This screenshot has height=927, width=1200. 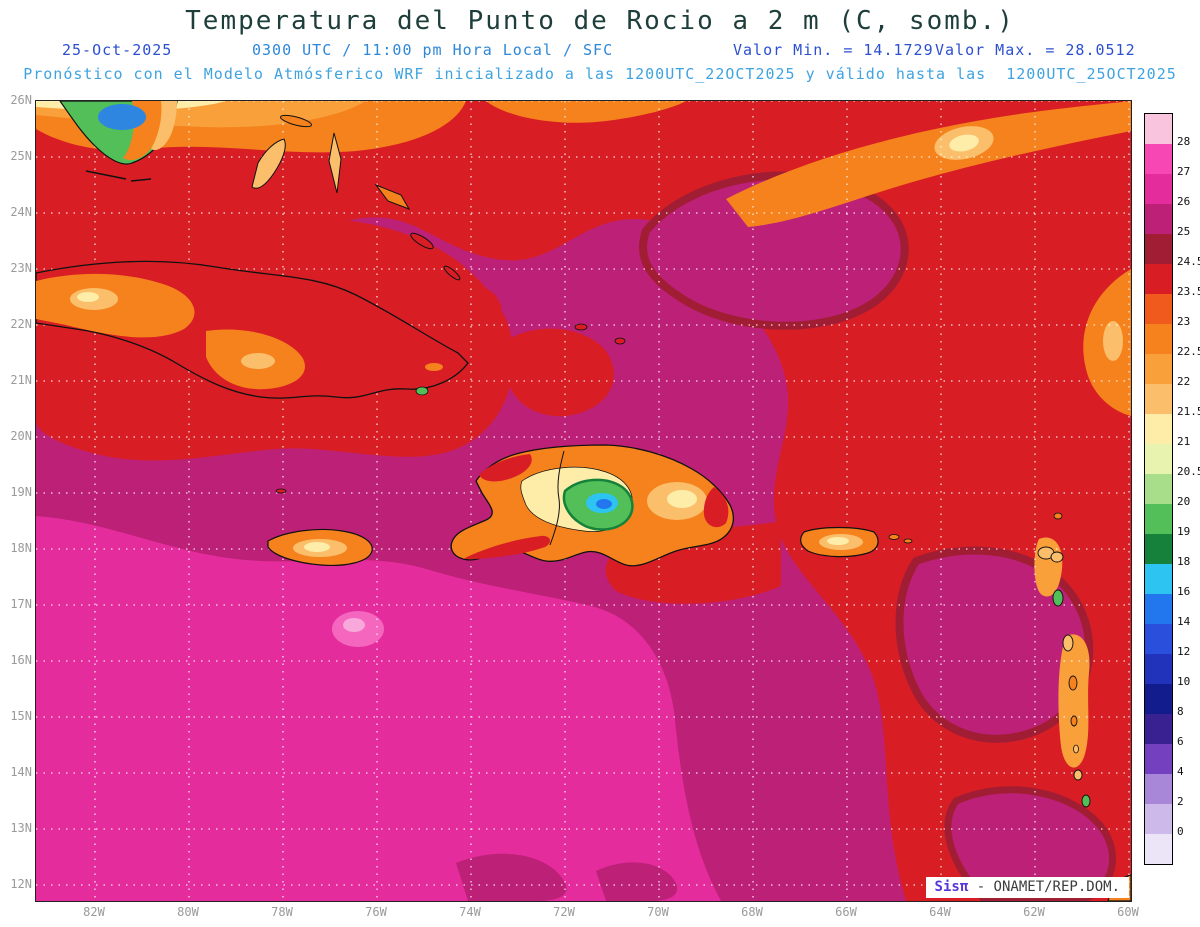 What do you see at coordinates (559, 372) in the screenshot?
I see `red-patch-central` at bounding box center [559, 372].